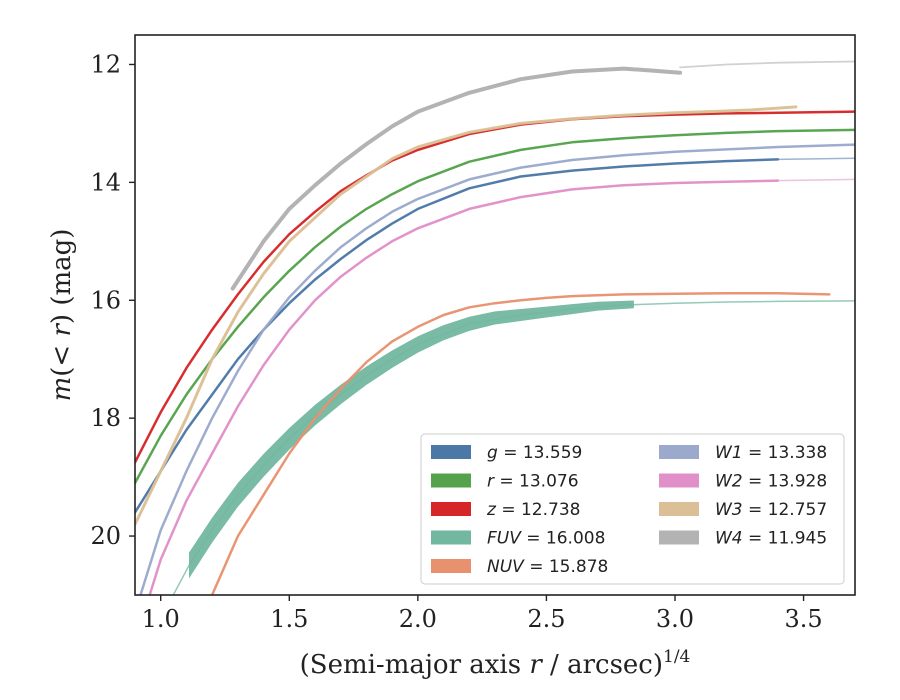 This screenshot has width=900, height=700. Describe the element at coordinates (547, 567) in the screenshot. I see `legend-label-nuv: NUV = 15.878` at that location.